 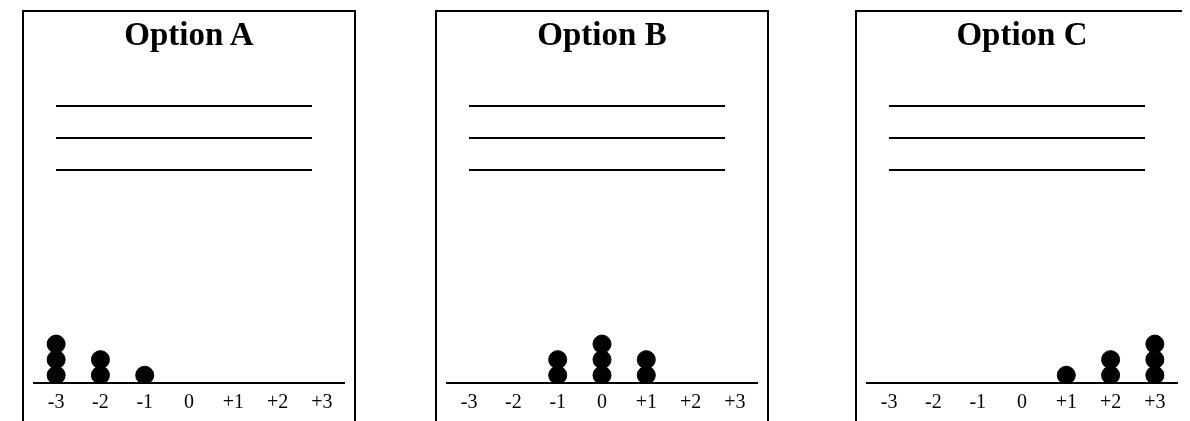 What do you see at coordinates (1022, 34) in the screenshot?
I see `chart-title: Option C` at bounding box center [1022, 34].